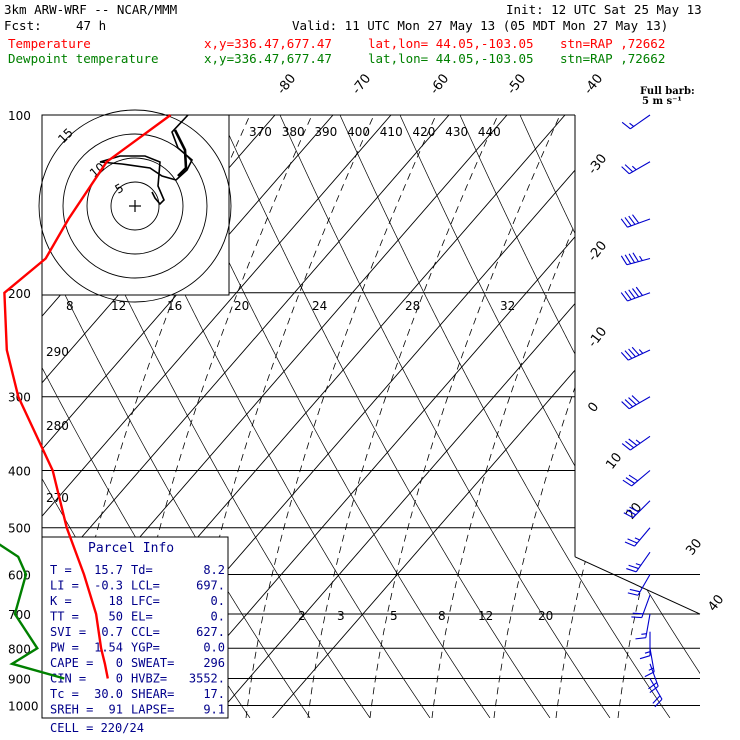 The image size is (740, 740). What do you see at coordinates (142, 617) in the screenshot?
I see `parcel-key: EL=` at bounding box center [142, 617].